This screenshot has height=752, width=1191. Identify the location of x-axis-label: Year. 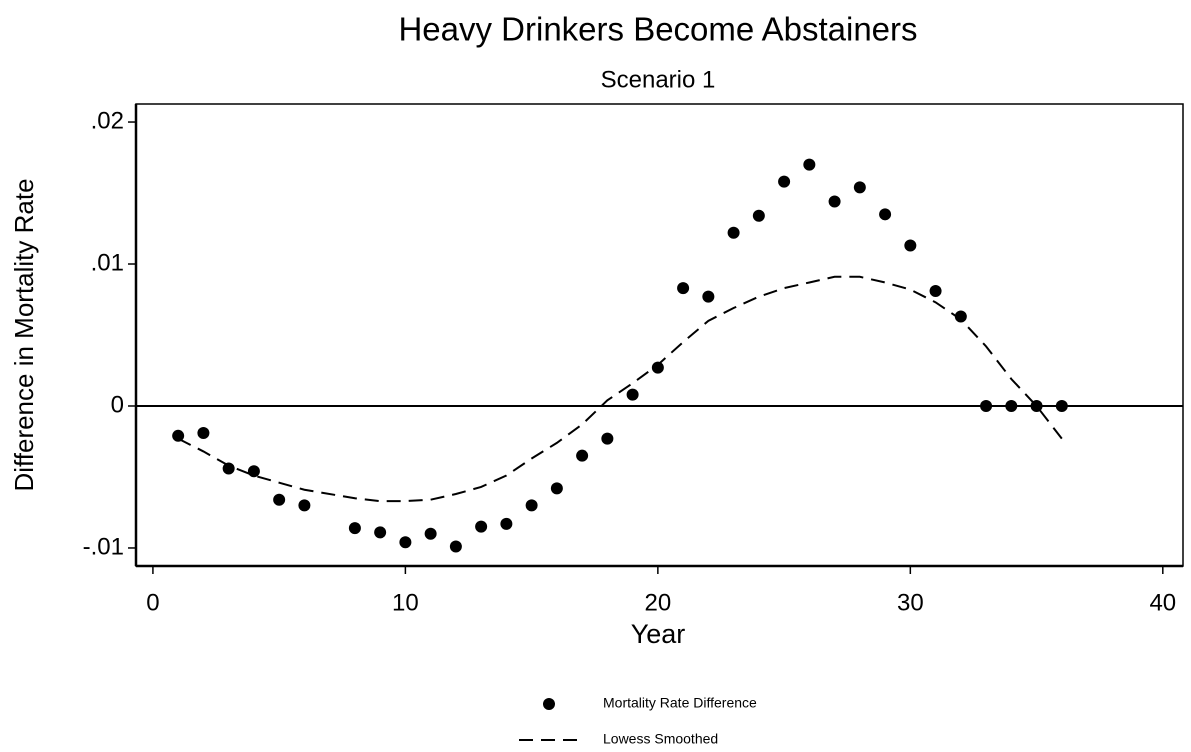
(658, 634).